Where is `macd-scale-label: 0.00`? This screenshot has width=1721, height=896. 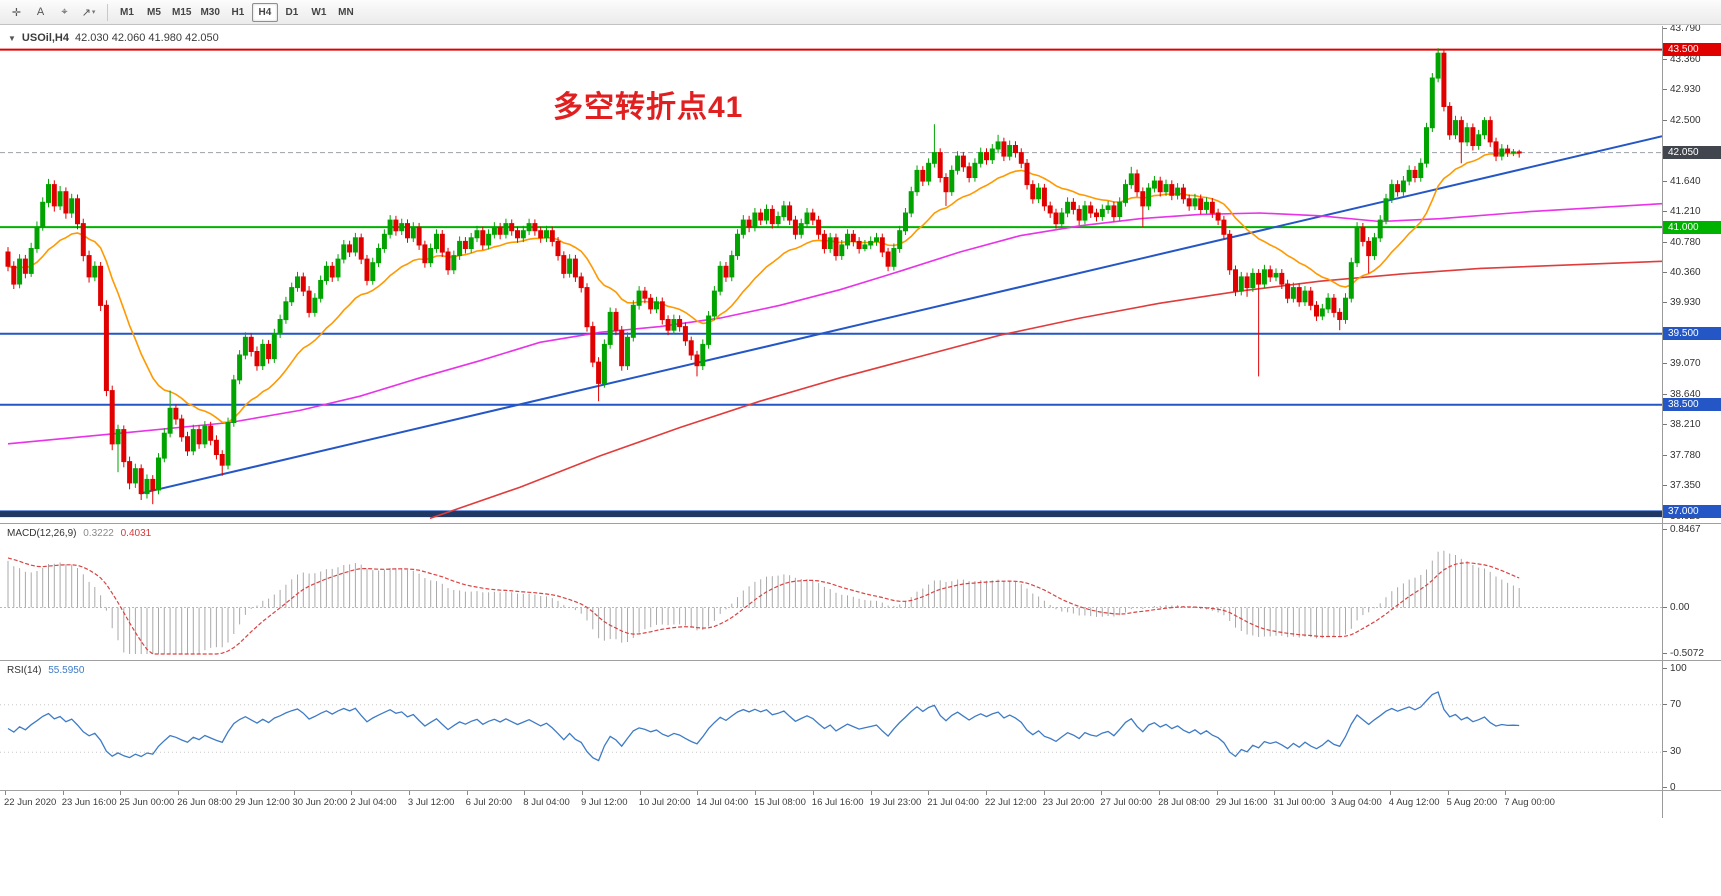
macd-scale-label: 0.00 is located at coordinates (1676, 607).